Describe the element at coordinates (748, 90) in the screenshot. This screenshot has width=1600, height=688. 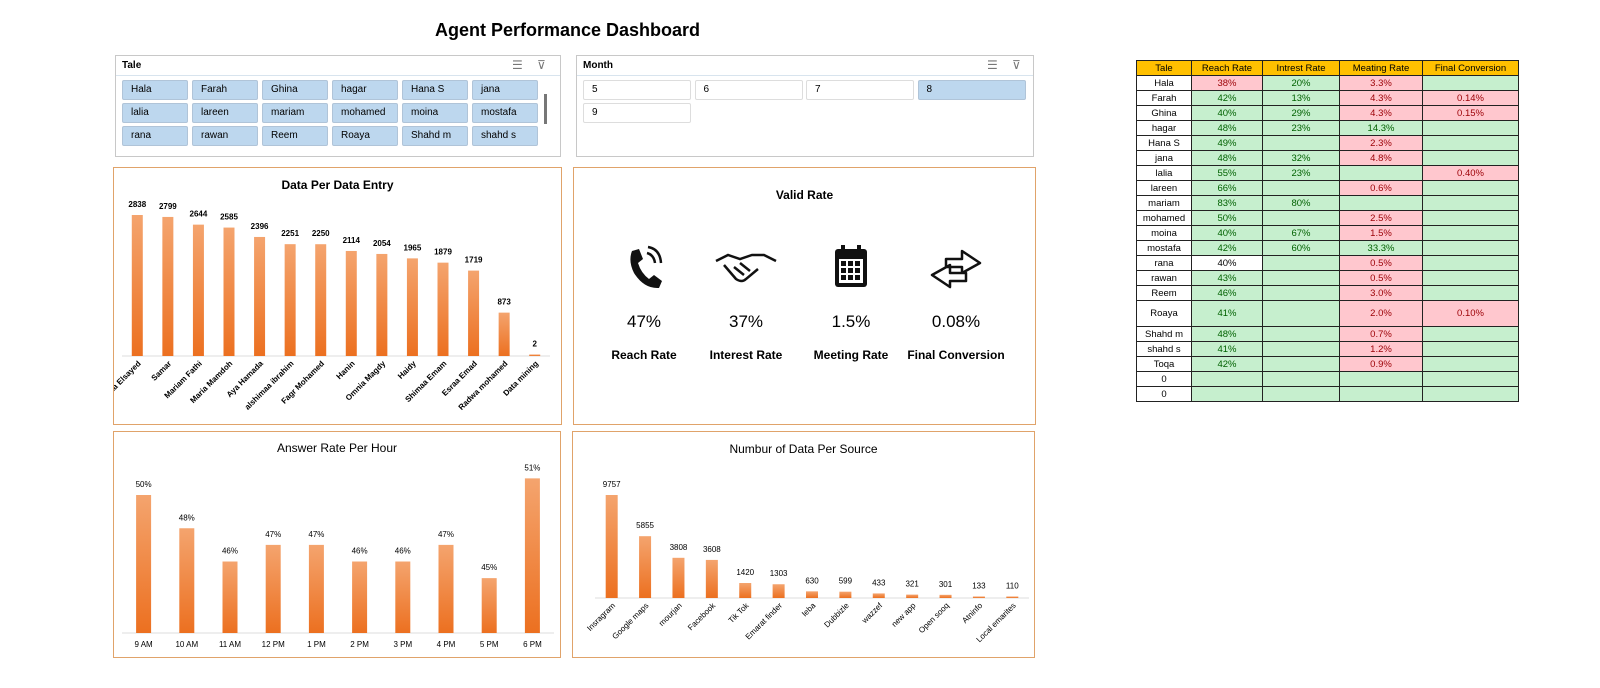
I see `month-item: 6` at that location.